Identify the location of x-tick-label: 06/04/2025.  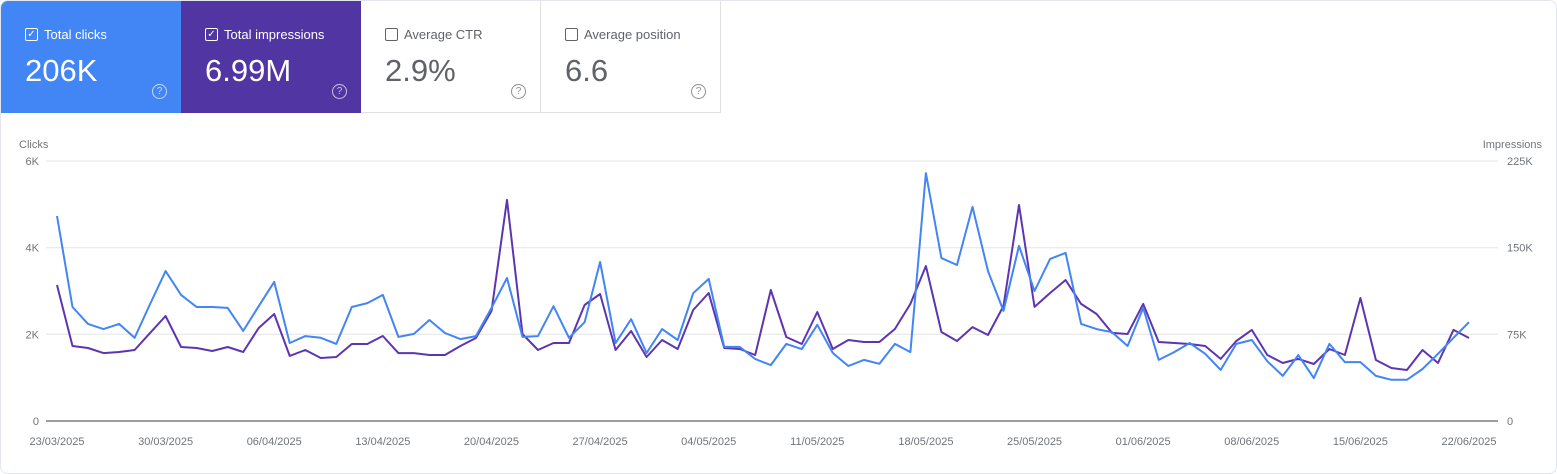
(274, 442).